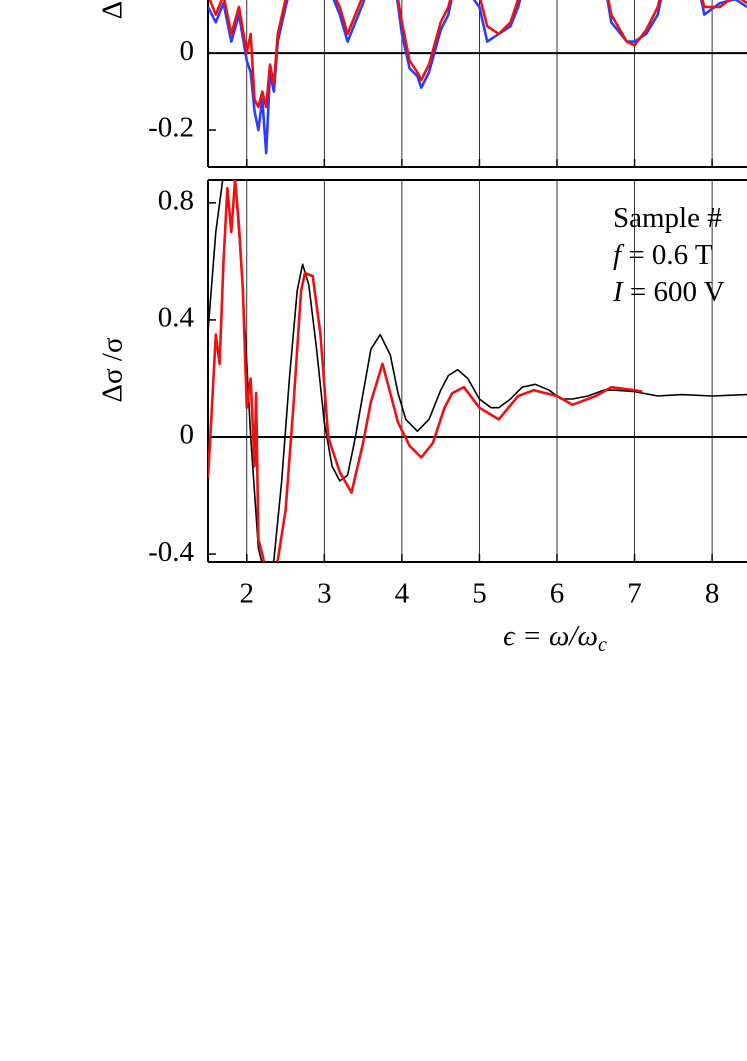 Image resolution: width=747 pixels, height=1061 pixels. I want to click on x-tick-label: 8, so click(712, 594).